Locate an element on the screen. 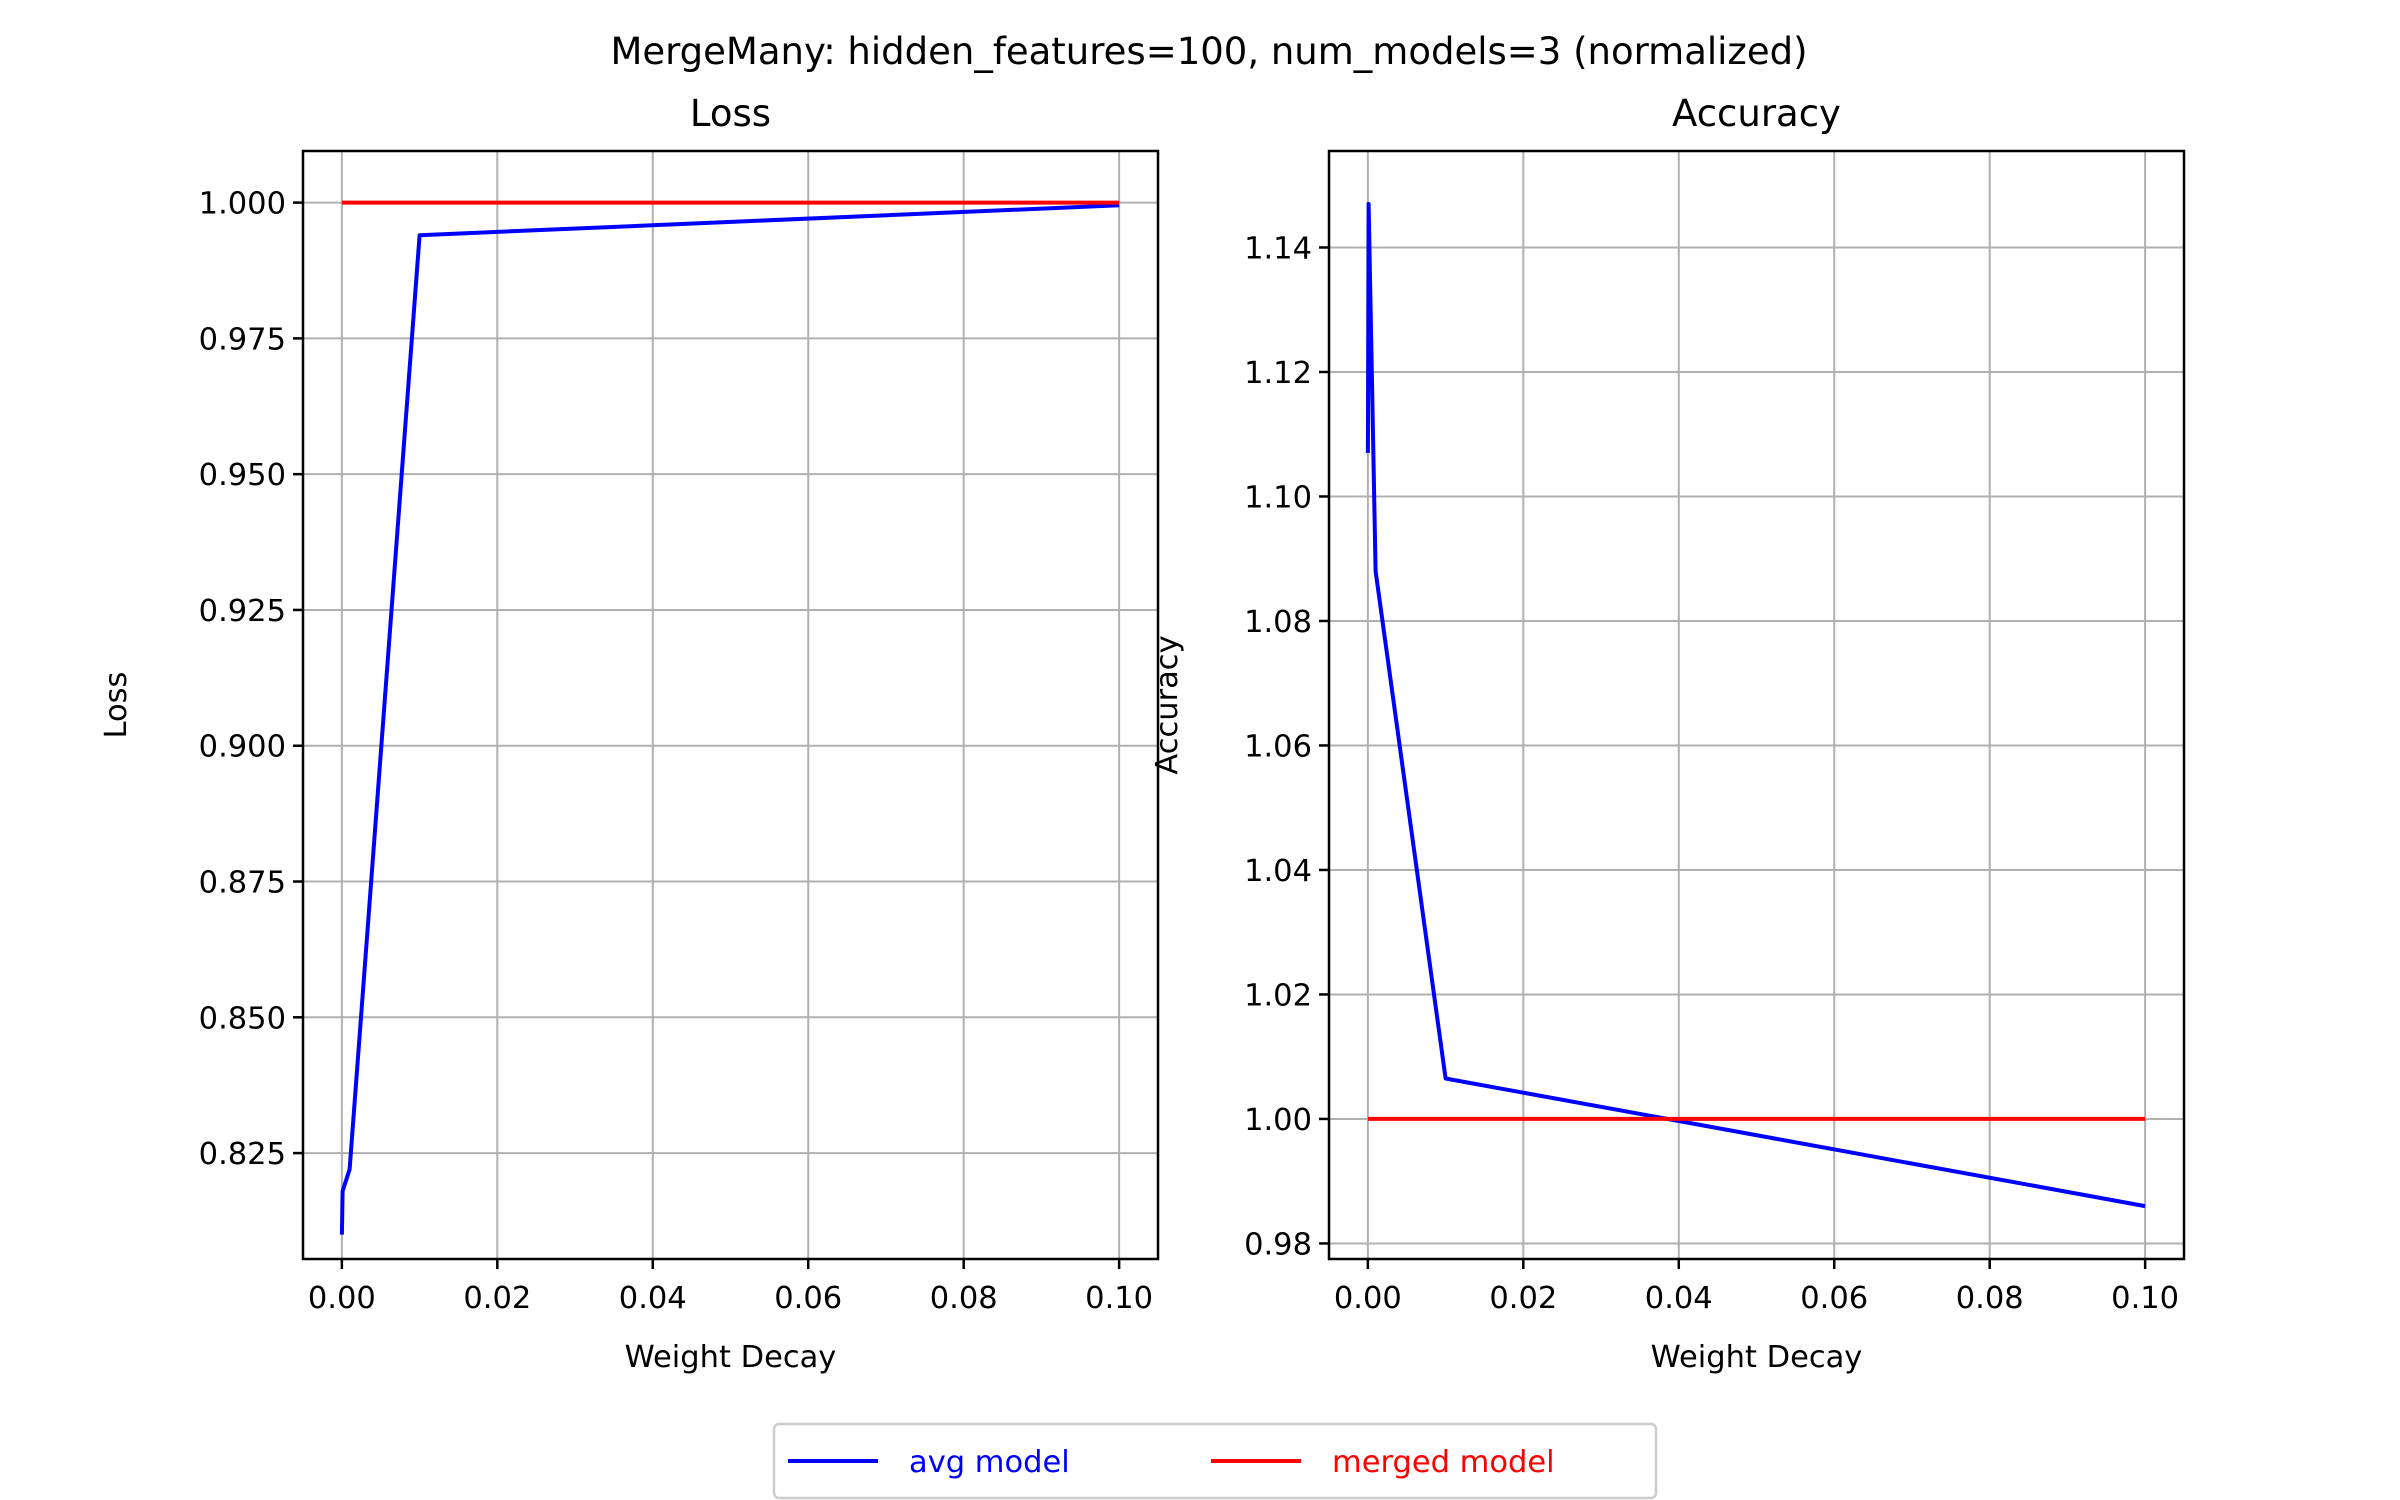 The height and width of the screenshot is (1500, 2400). y-tick-label: 1.02 is located at coordinates (1278, 995).